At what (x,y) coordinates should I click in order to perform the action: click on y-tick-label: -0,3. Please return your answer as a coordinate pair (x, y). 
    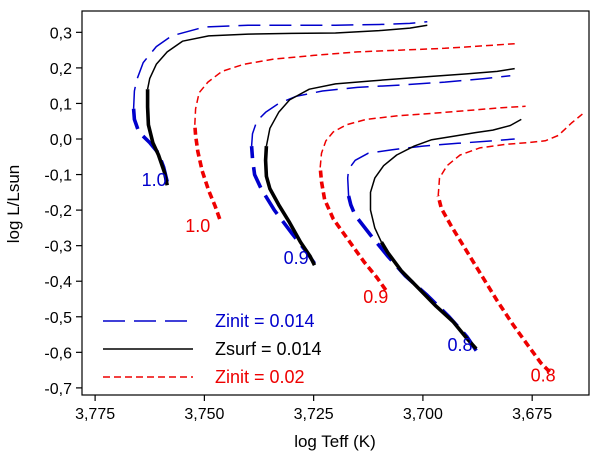
    Looking at the image, I should click on (58, 247).